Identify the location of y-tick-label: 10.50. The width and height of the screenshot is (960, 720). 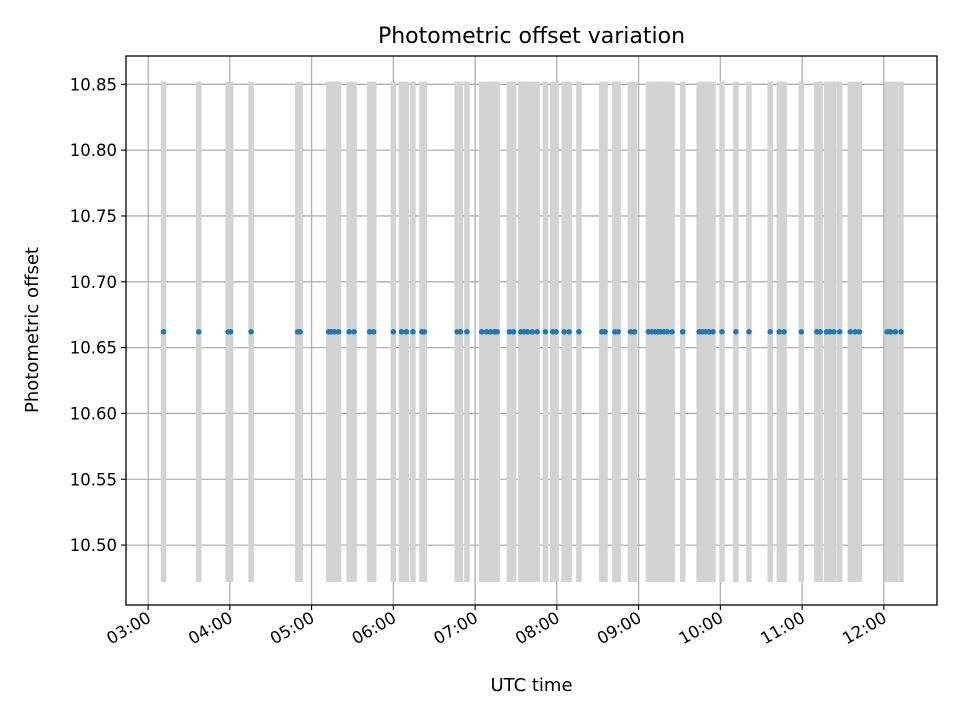
(93, 545).